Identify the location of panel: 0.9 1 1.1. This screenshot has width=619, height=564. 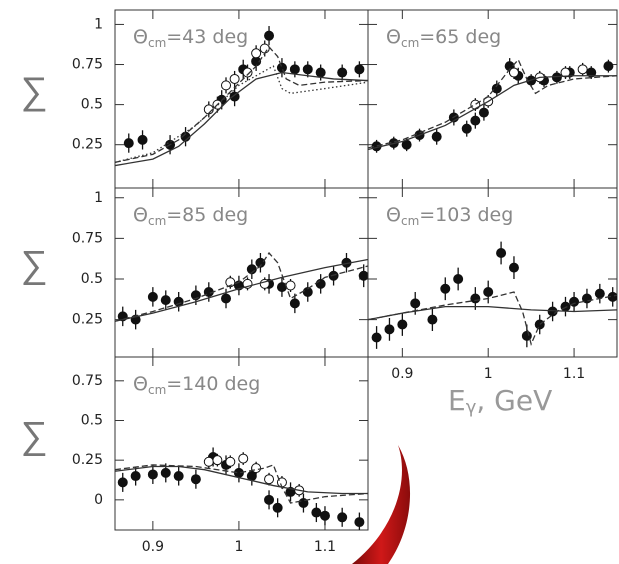
(492, 284).